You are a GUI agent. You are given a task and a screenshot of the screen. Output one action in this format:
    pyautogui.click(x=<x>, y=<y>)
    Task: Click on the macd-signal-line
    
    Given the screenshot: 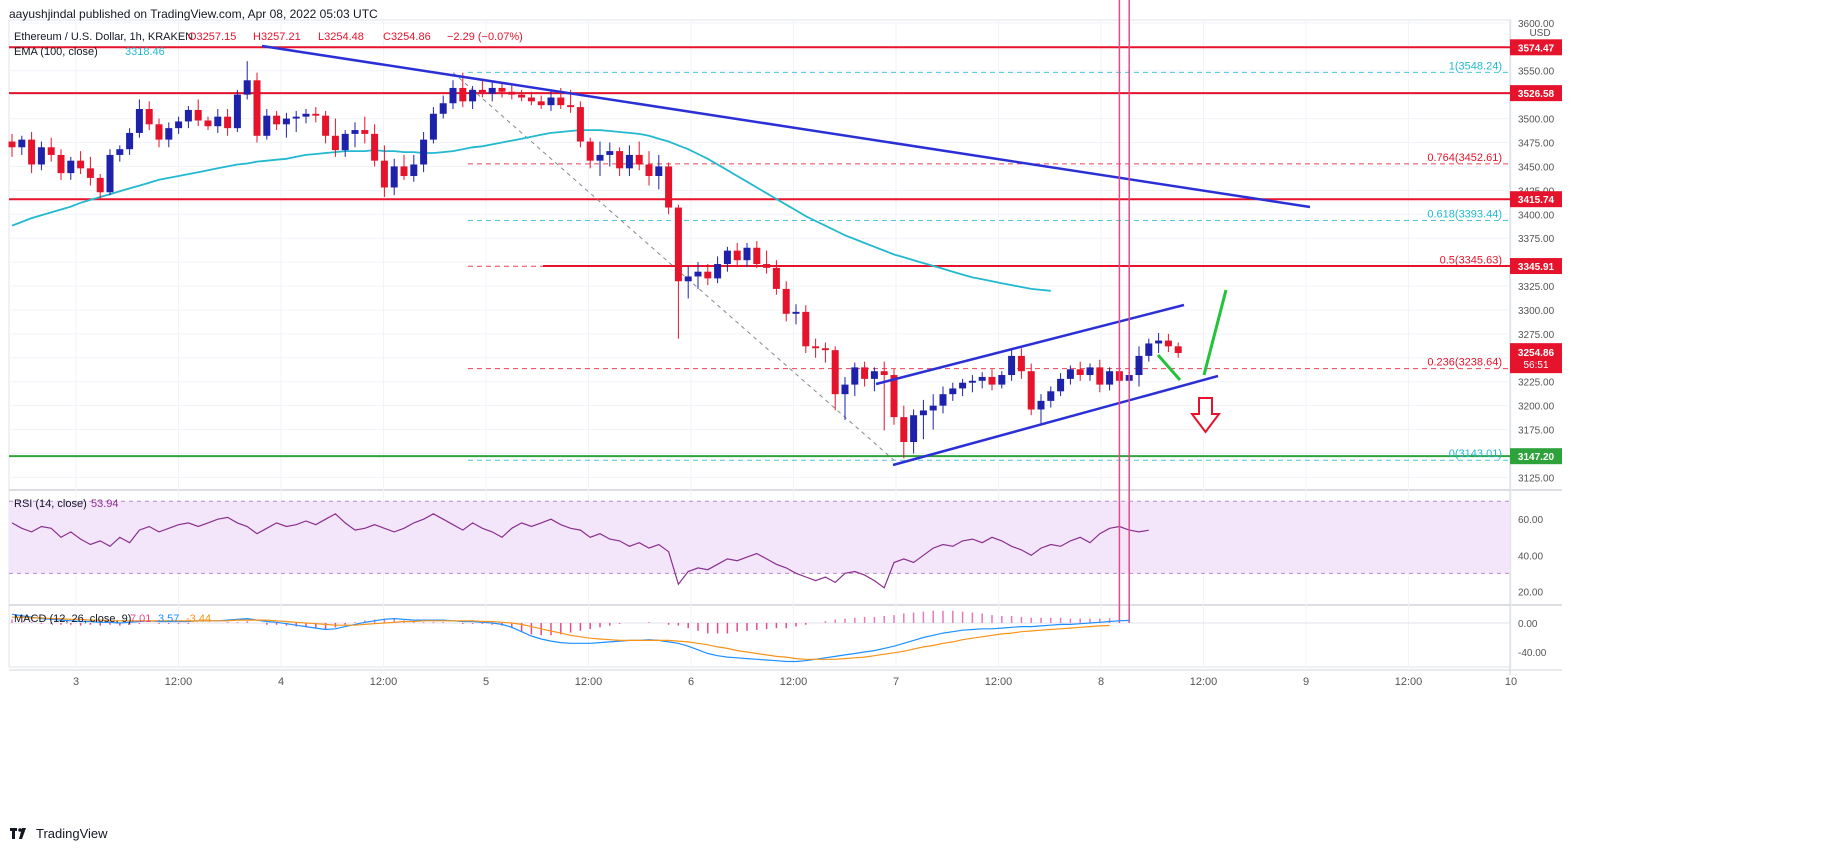 What is the action you would take?
    pyautogui.click(x=561, y=638)
    